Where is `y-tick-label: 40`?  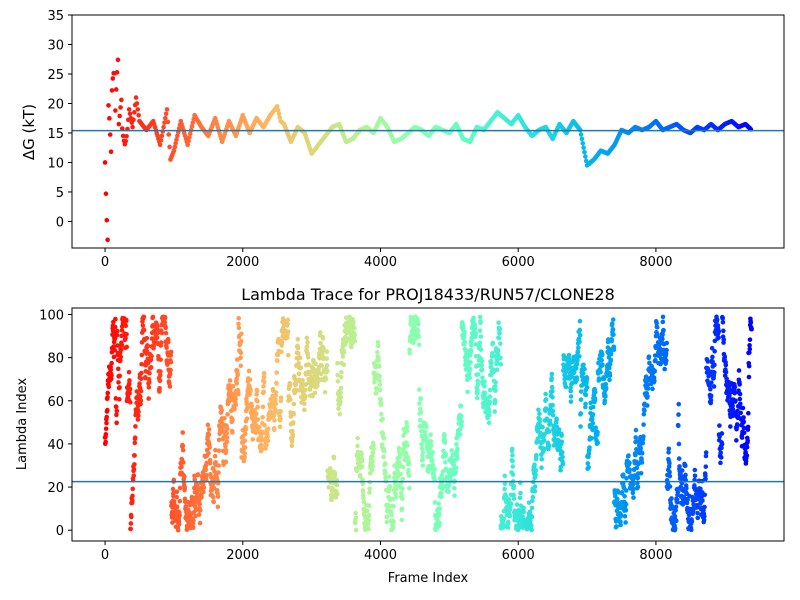 y-tick-label: 40 is located at coordinates (55, 445).